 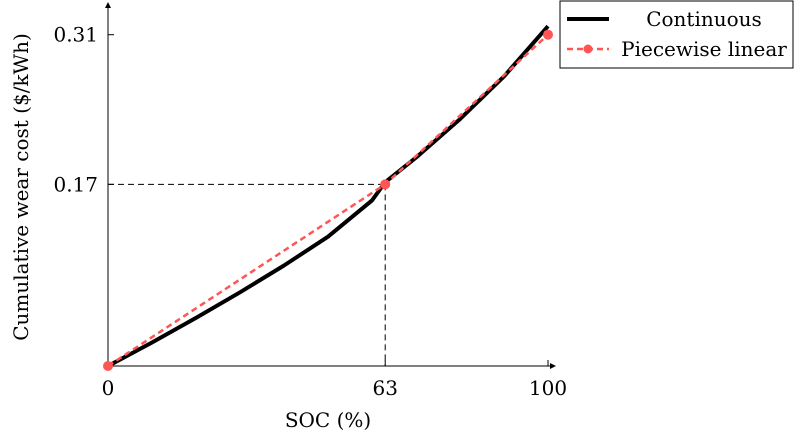 What do you see at coordinates (108, 388) in the screenshot?
I see `x-tick-label: 0` at bounding box center [108, 388].